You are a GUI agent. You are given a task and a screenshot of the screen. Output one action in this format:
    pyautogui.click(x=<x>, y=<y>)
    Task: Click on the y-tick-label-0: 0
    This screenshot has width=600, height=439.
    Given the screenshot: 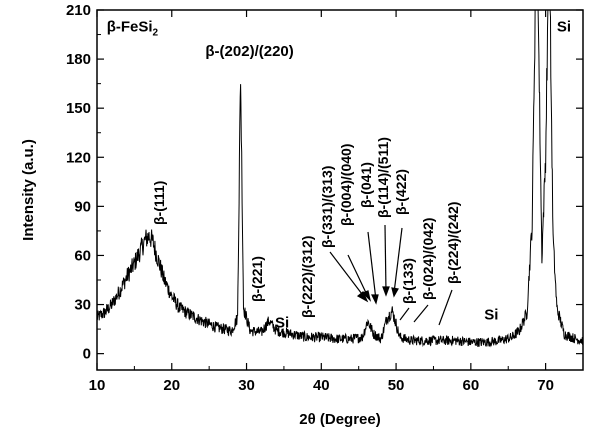 What is the action you would take?
    pyautogui.click(x=87, y=354)
    